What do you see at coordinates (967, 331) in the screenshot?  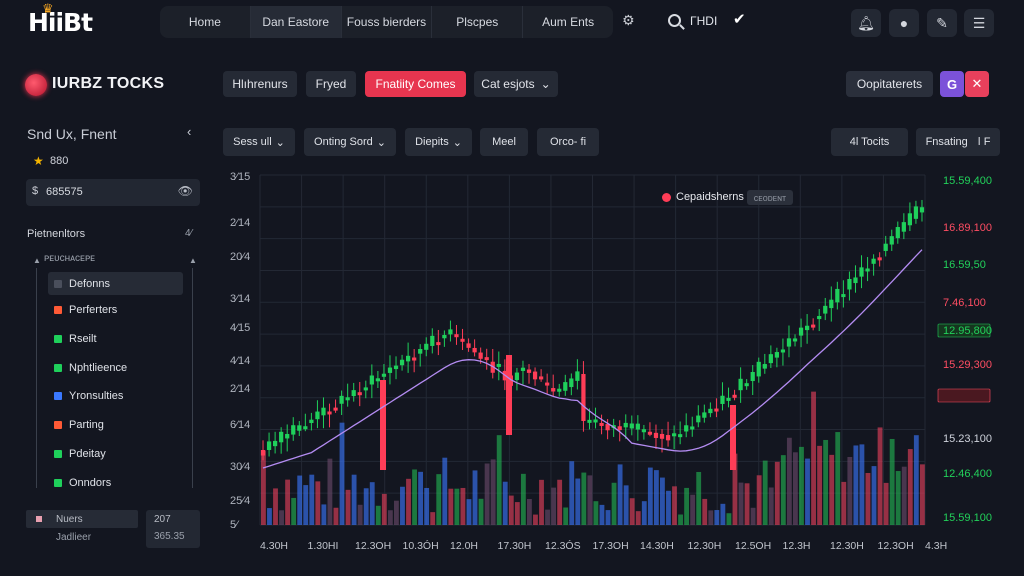 I see `y-tick-label-right: 12.95,800` at bounding box center [967, 331].